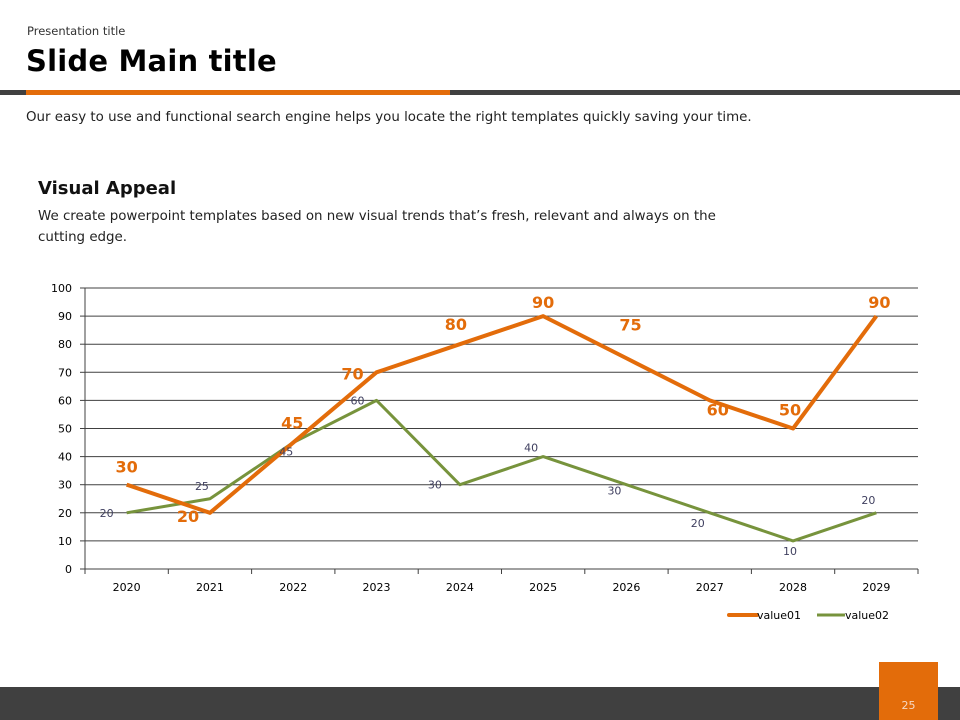 This screenshot has width=960, height=720. What do you see at coordinates (456, 324) in the screenshot?
I see `data-label-value01: 80` at bounding box center [456, 324].